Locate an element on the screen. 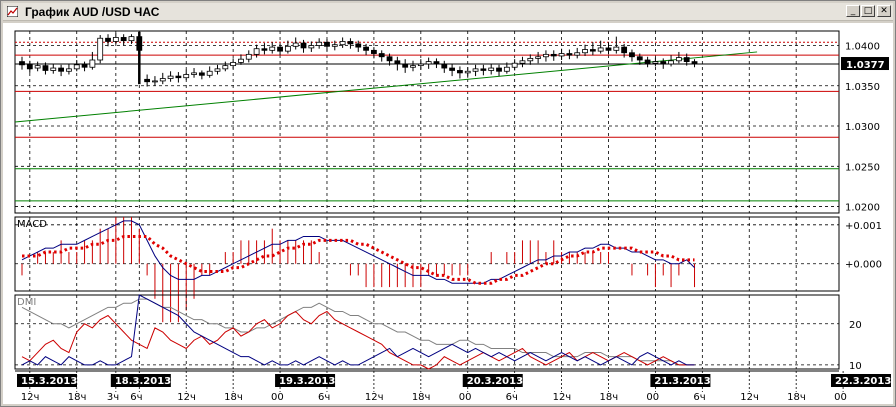 Image resolution: width=896 pixels, height=407 pixels. hour-label: 3ч is located at coordinates (113, 397).